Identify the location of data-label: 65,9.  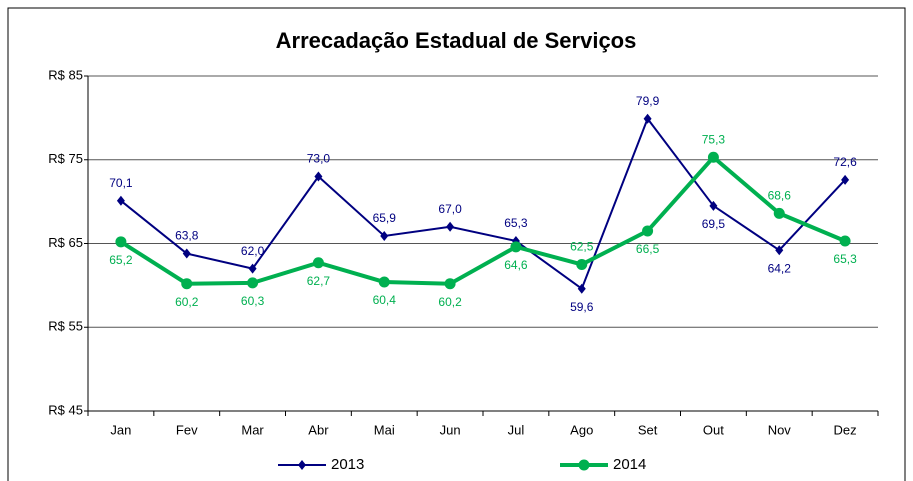
(385, 218).